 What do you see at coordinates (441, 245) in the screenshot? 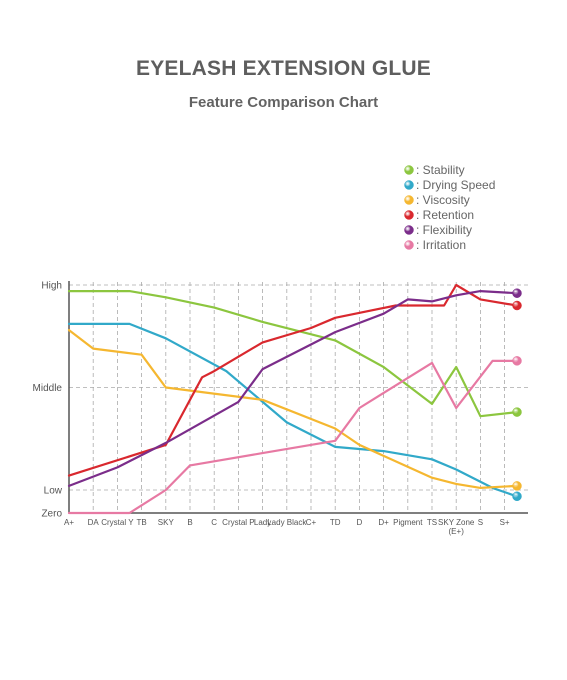
I see `legend-label-6: : Irritation` at bounding box center [441, 245].